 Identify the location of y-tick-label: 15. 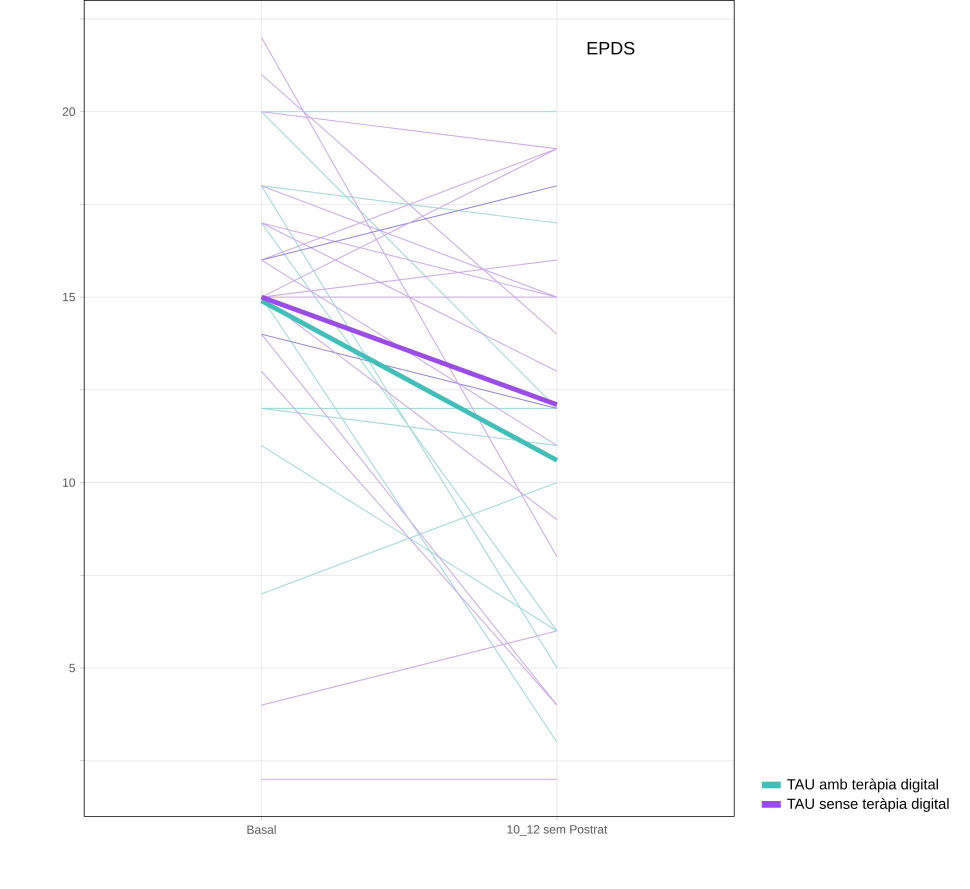
(69, 297).